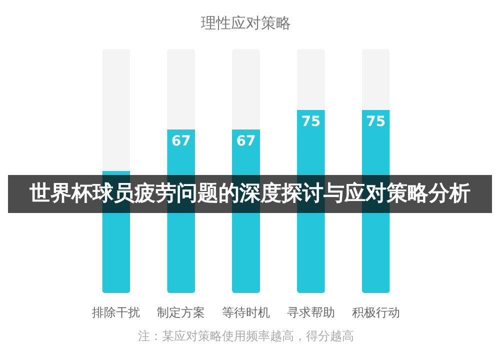  Describe the element at coordinates (246, 313) in the screenshot. I see `x-tick-label: 等待时机` at that location.